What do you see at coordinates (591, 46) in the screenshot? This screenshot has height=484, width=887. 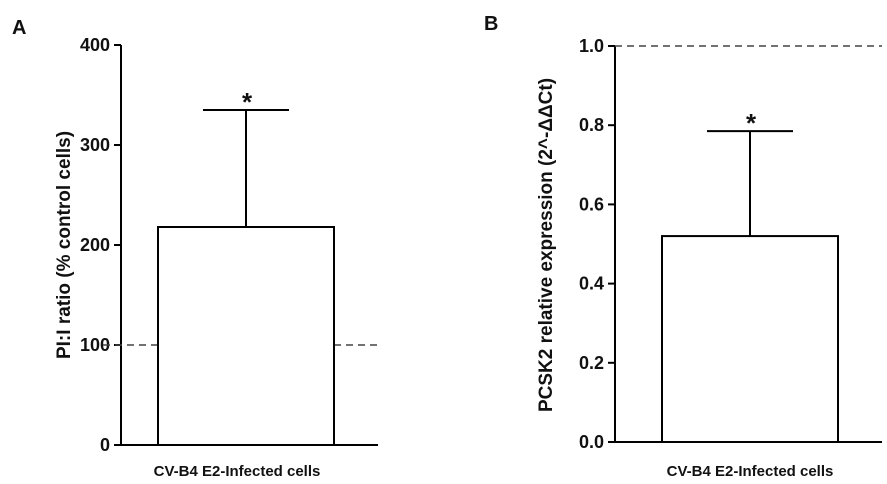 I see `y-tick-label: 1.0` at bounding box center [591, 46].